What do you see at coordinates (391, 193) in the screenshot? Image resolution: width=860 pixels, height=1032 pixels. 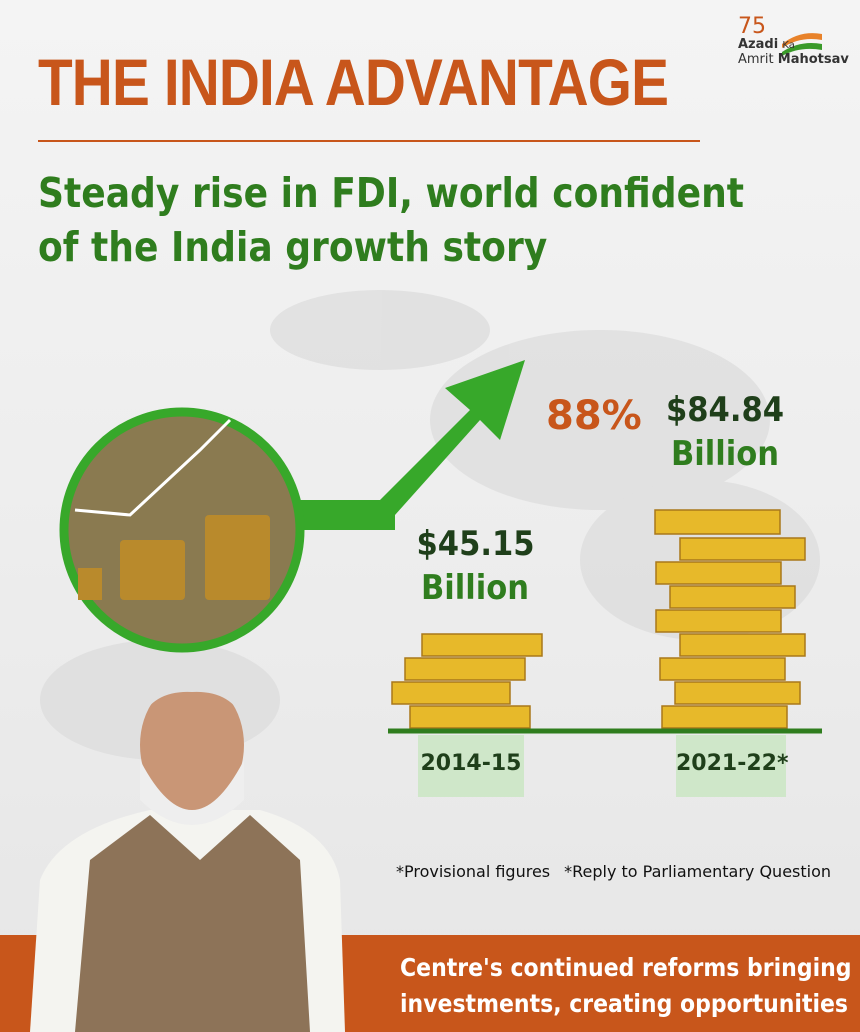 I see `subtitle-line: Steady rise in FDI, world confident` at bounding box center [391, 193].